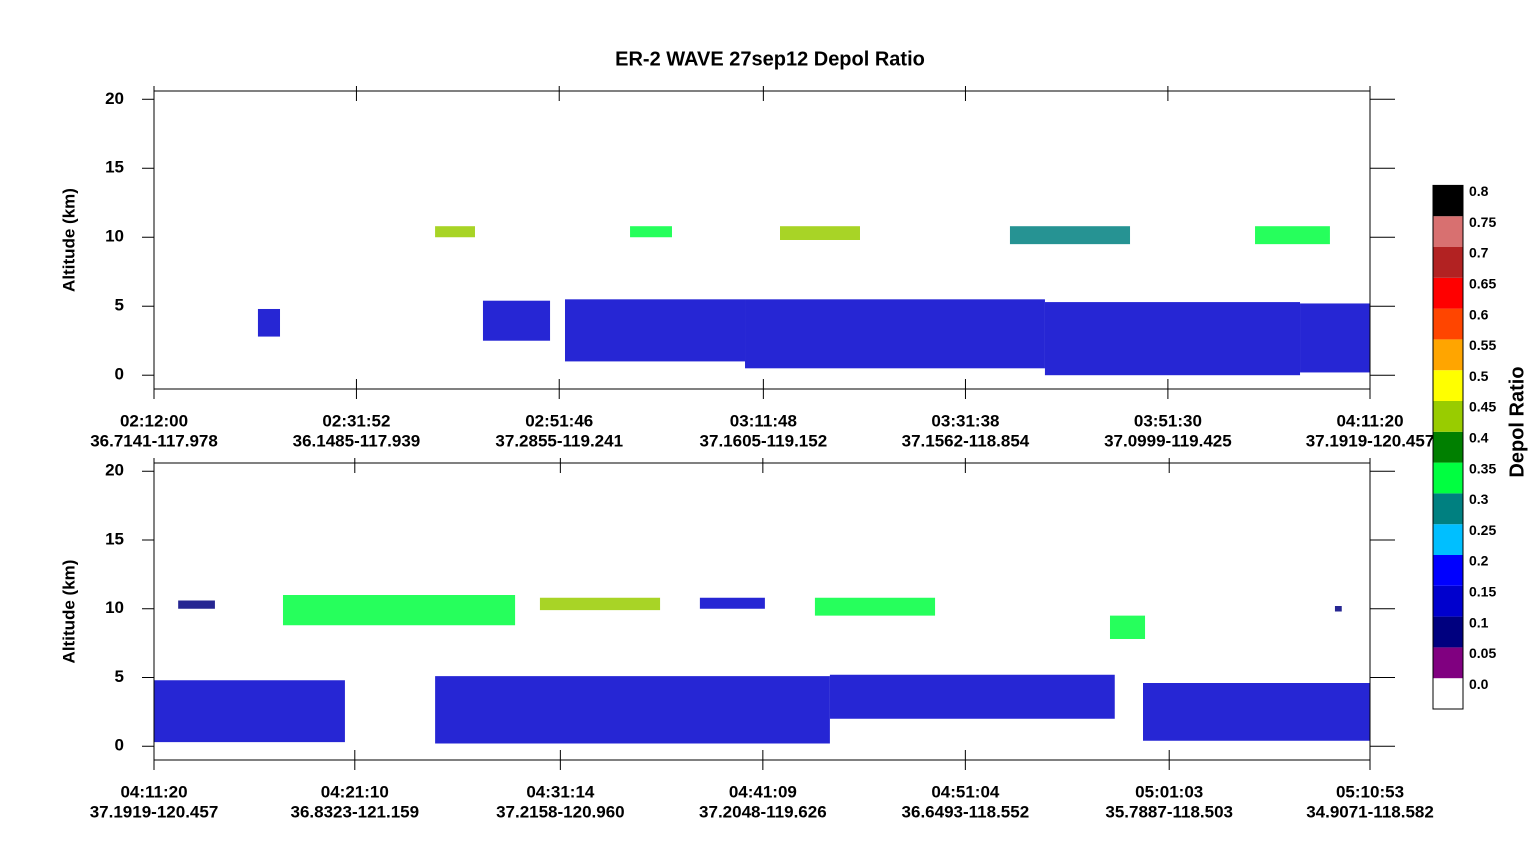 This screenshot has width=1540, height=845. I want to click on colorbar-frame, so click(1448, 447).